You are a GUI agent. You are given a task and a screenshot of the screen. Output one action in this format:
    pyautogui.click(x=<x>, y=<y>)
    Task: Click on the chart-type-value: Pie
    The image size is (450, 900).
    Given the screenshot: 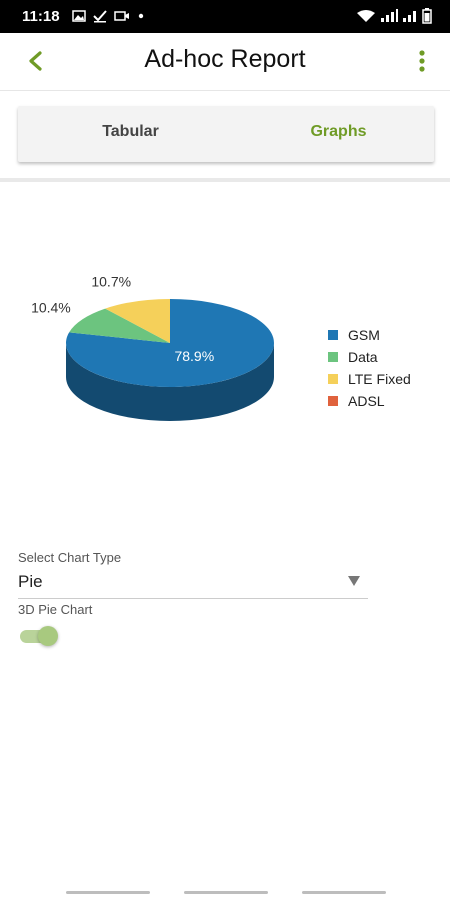 What is the action you would take?
    pyautogui.click(x=30, y=581)
    